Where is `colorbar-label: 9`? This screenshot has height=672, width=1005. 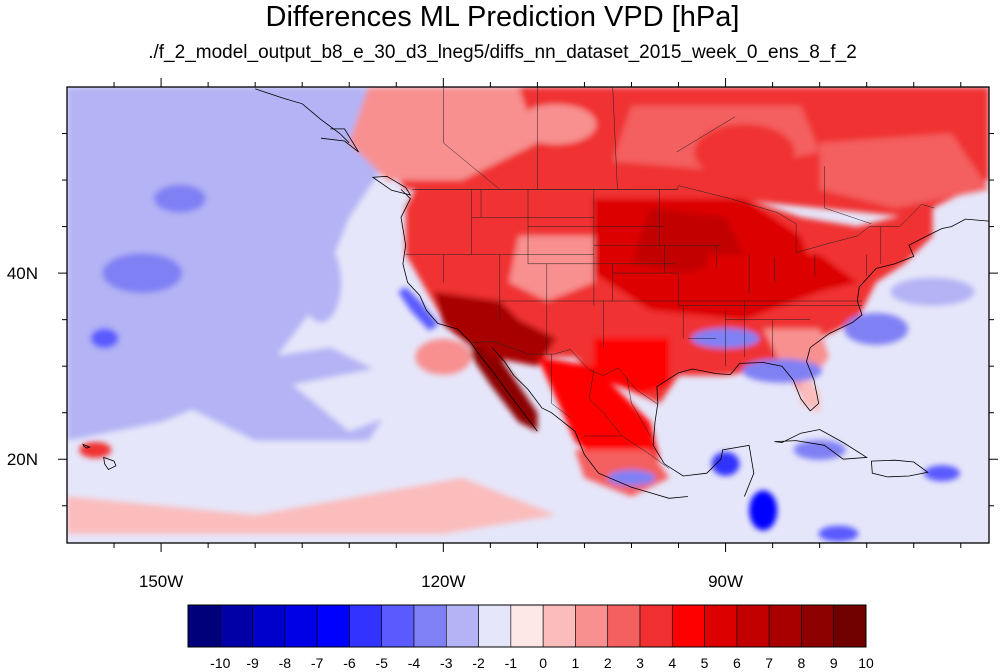 colorbar-label: 9 is located at coordinates (834, 663).